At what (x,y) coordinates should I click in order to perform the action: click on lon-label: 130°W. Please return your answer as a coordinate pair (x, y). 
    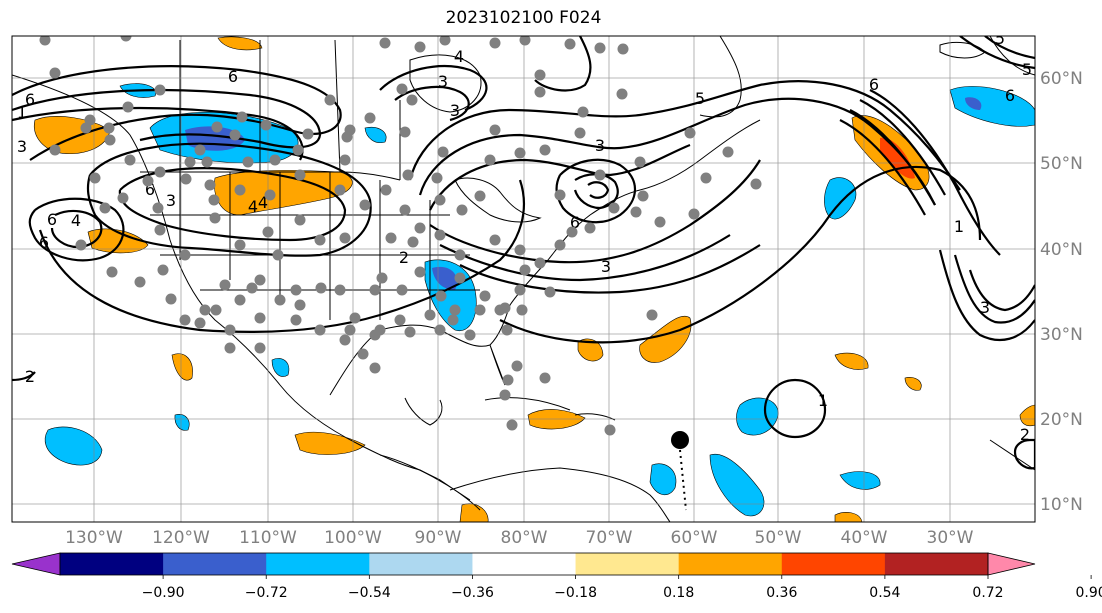
    Looking at the image, I should click on (94, 538).